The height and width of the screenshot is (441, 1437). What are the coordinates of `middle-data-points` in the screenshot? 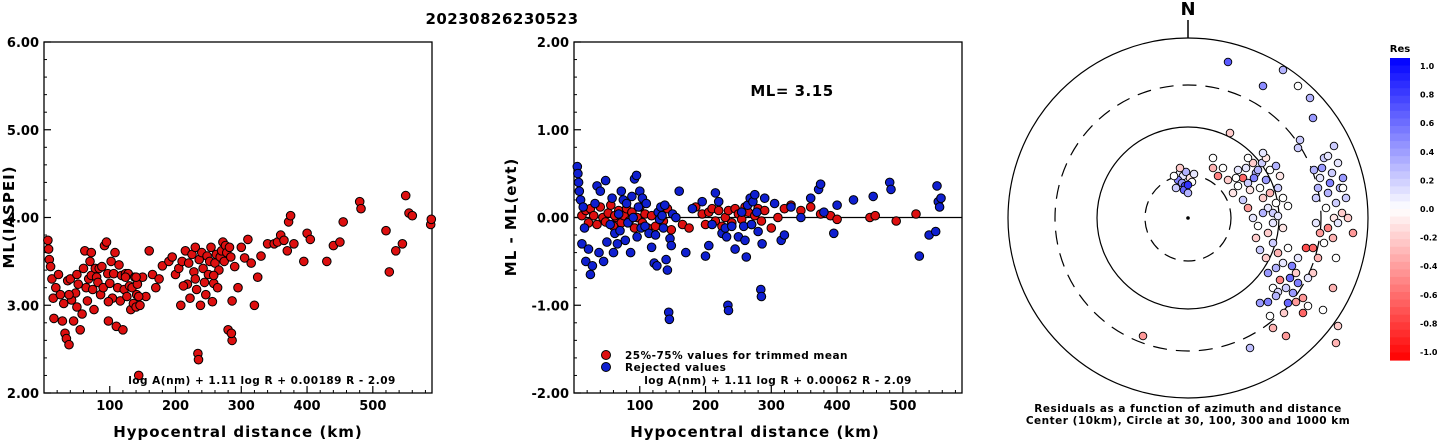 It's located at (759, 243).